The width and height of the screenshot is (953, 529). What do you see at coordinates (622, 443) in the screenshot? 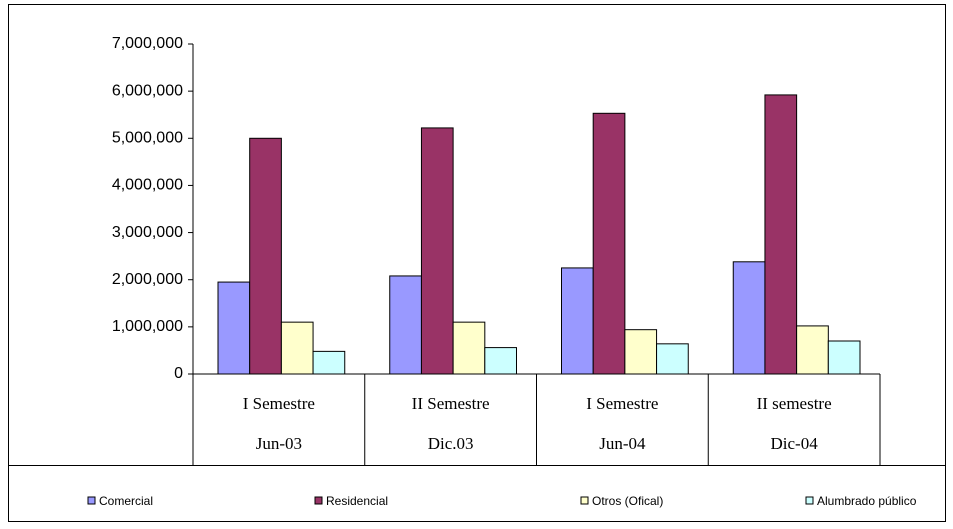
I see `x-tick-label: Jun-04` at bounding box center [622, 443].